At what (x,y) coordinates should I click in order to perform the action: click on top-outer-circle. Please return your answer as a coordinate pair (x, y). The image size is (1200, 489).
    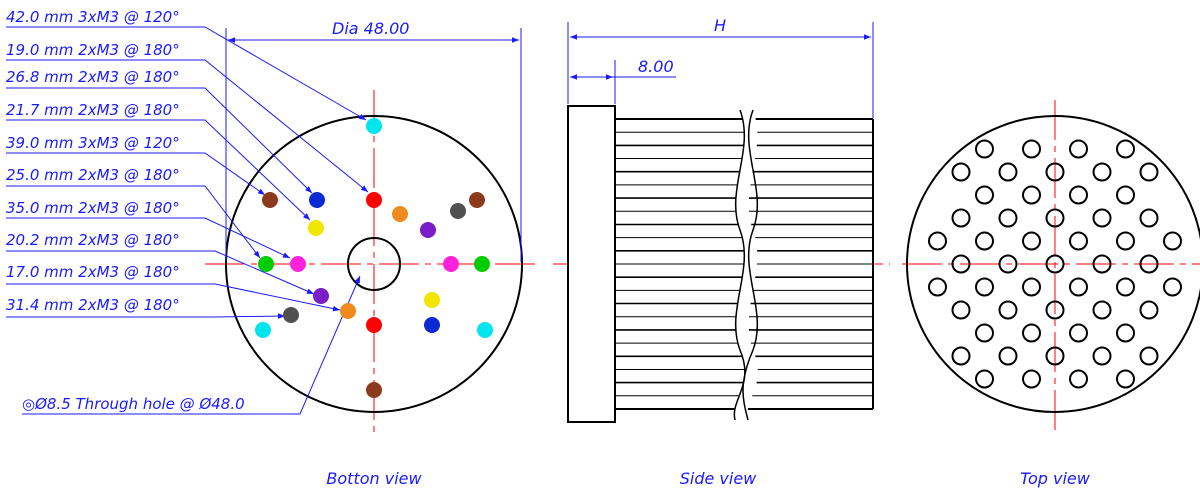
    Looking at the image, I should click on (1053, 264).